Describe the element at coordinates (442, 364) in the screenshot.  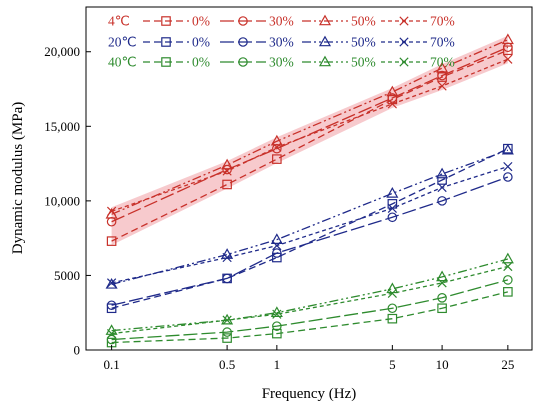
I see `x-tick-label: 10` at that location.